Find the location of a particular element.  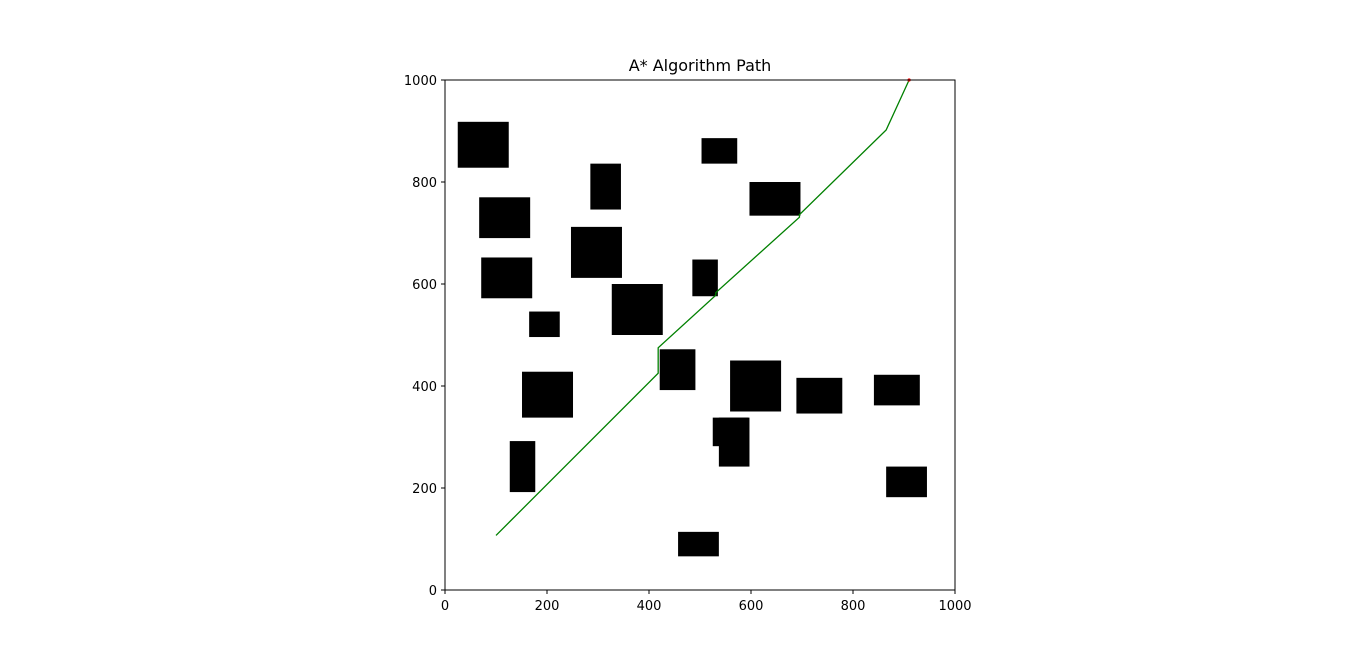

x-tick-label: 600 is located at coordinates (751, 606).